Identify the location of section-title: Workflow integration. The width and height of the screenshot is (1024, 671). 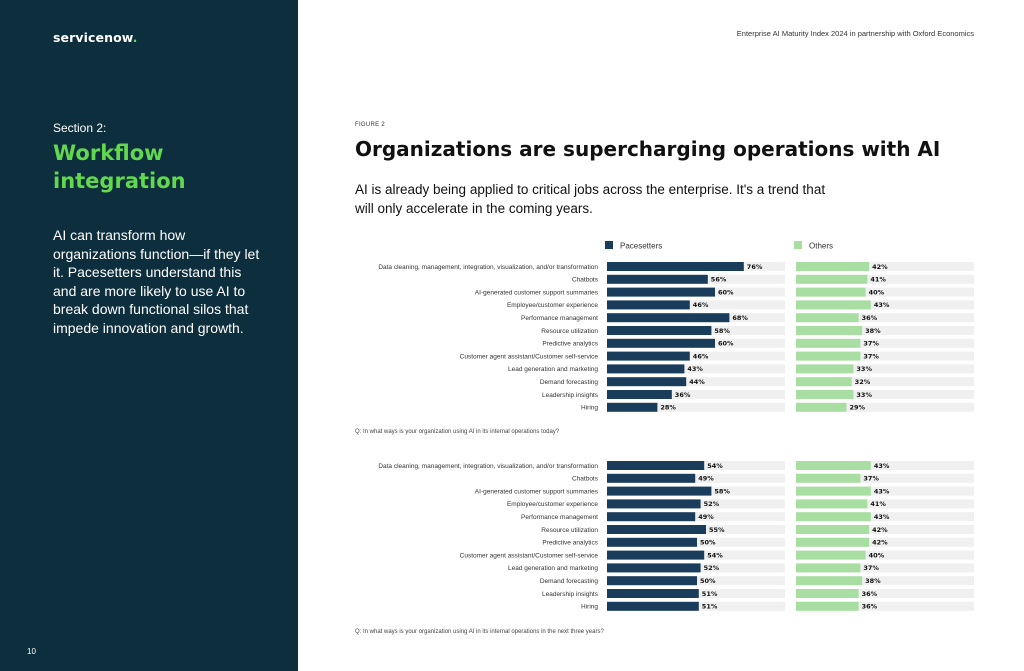
(119, 167).